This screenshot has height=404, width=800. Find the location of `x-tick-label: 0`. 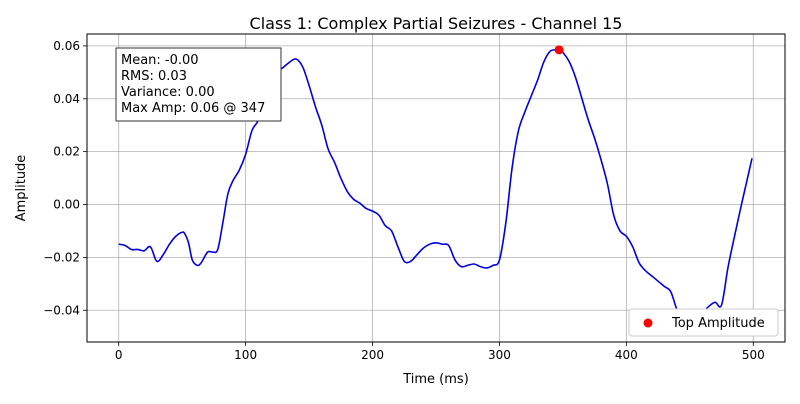

x-tick-label: 0 is located at coordinates (119, 355).